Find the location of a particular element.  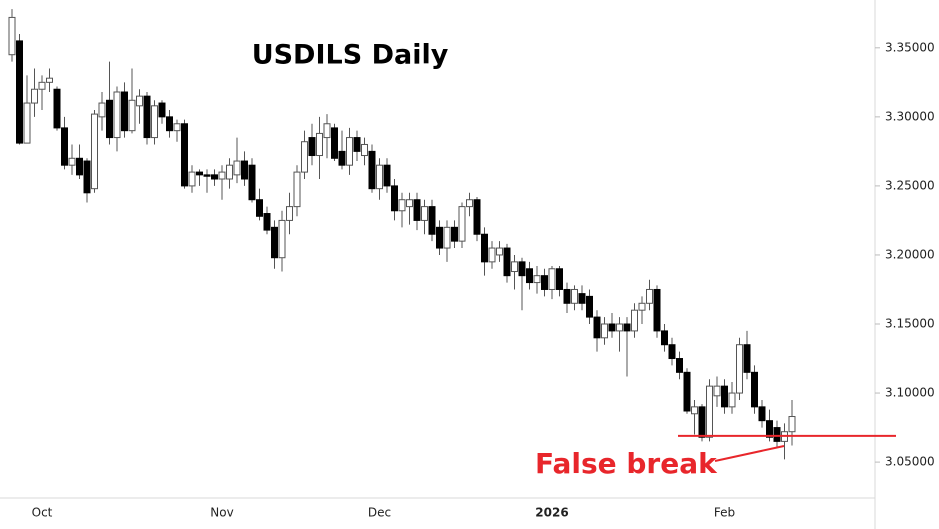

y-tick-label: 3.20000 is located at coordinates (910, 254).